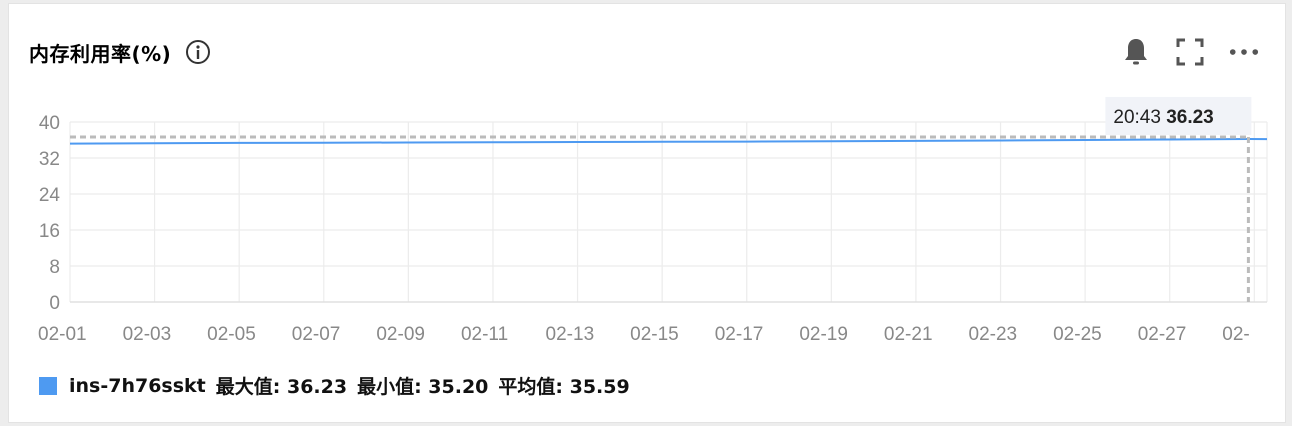  Describe the element at coordinates (54, 267) in the screenshot. I see `y-tick-label: 8` at that location.